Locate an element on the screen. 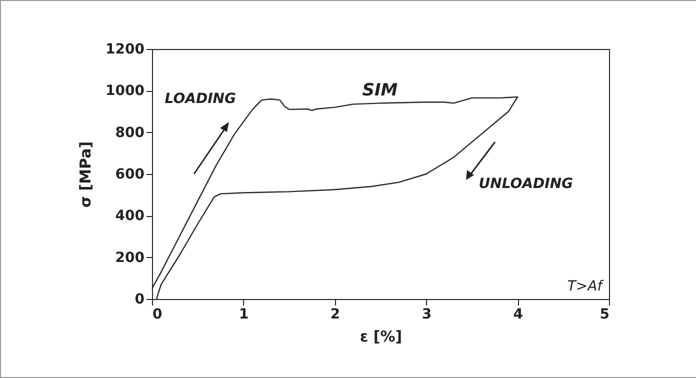  y-tick-label: 1000 is located at coordinates (125, 91).